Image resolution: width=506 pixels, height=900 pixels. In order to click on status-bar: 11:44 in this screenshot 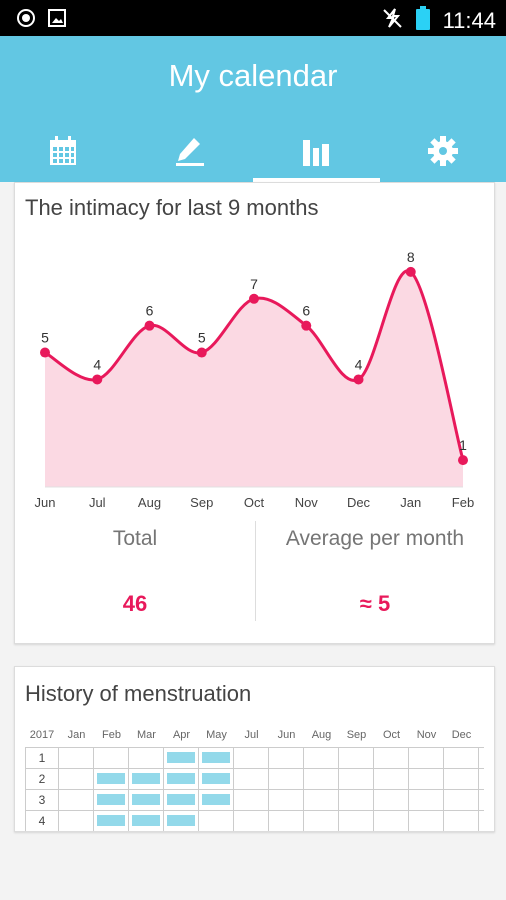, I will do `click(253, 18)`.